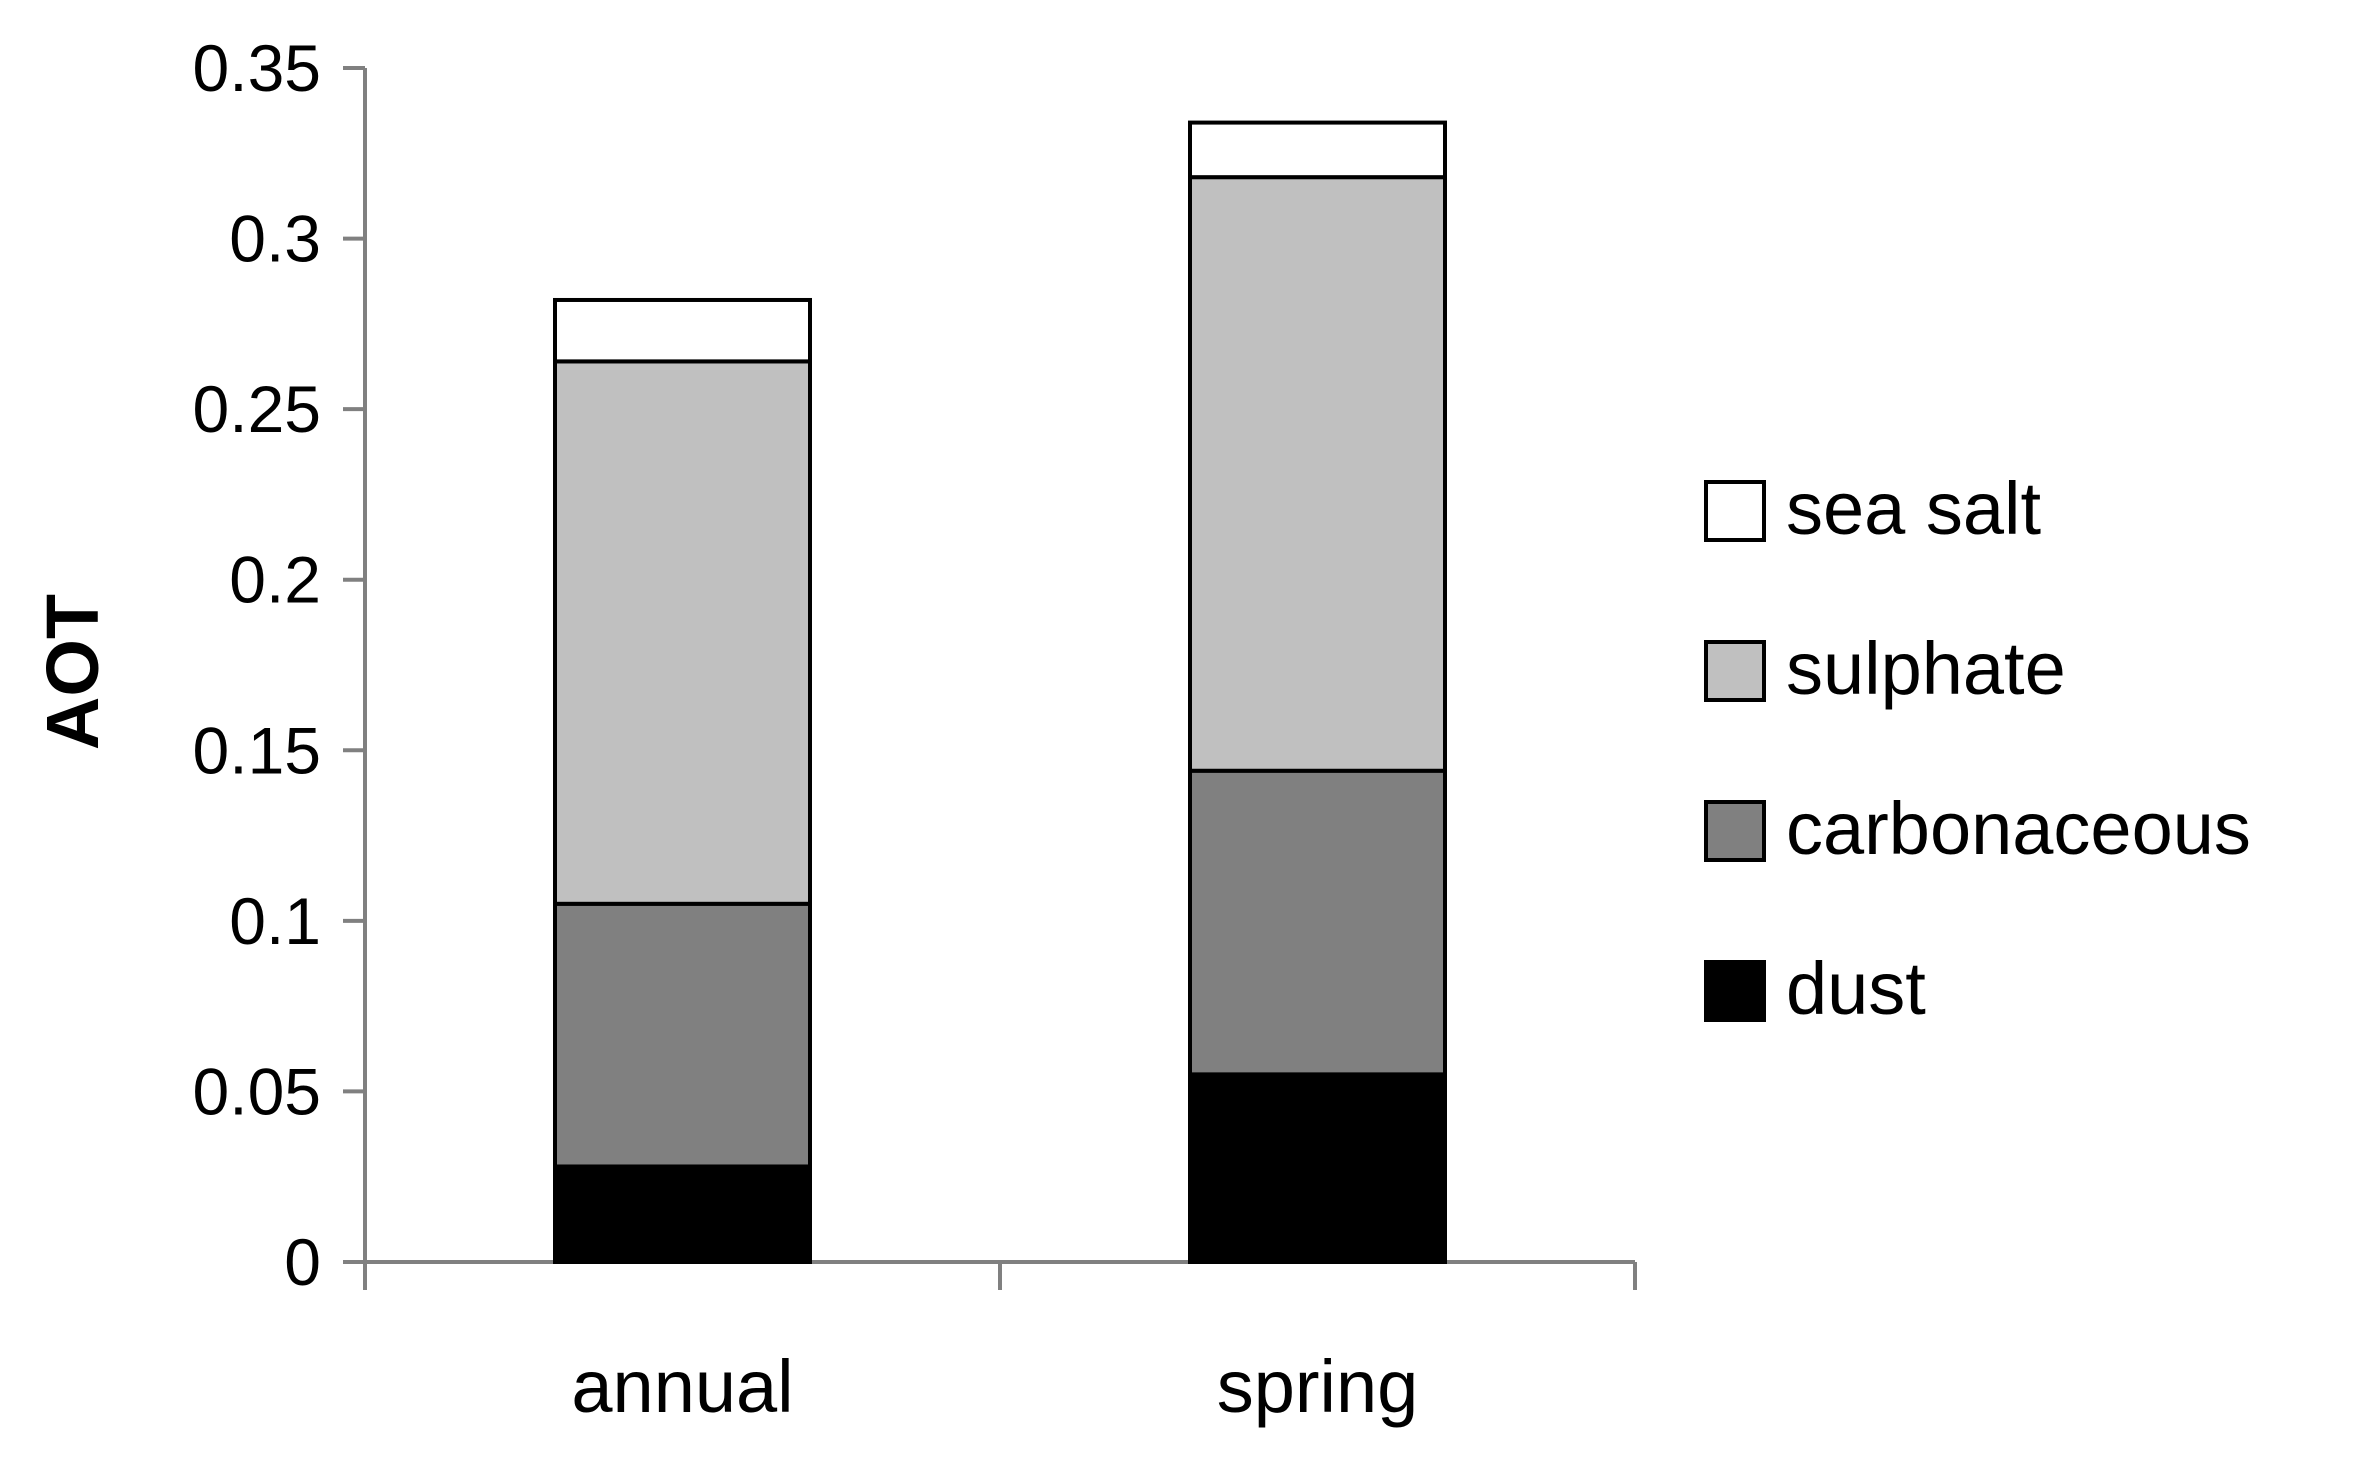  Describe the element at coordinates (1735, 991) in the screenshot. I see `legend-swatch-dust` at that location.